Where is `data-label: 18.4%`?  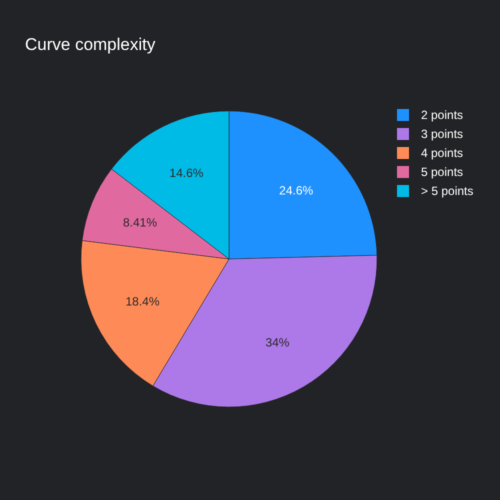 data-label: 18.4% is located at coordinates (142, 301).